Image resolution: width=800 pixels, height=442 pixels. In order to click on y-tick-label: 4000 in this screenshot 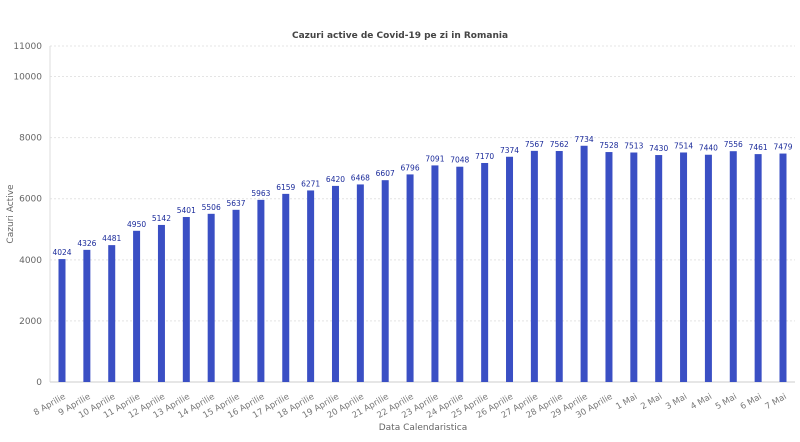, I will do `click(30, 261)`.